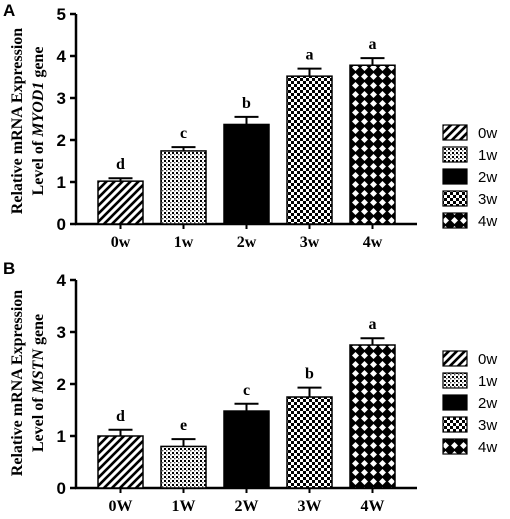  I want to click on panel-b-legend-label: 2w, so click(487, 403).